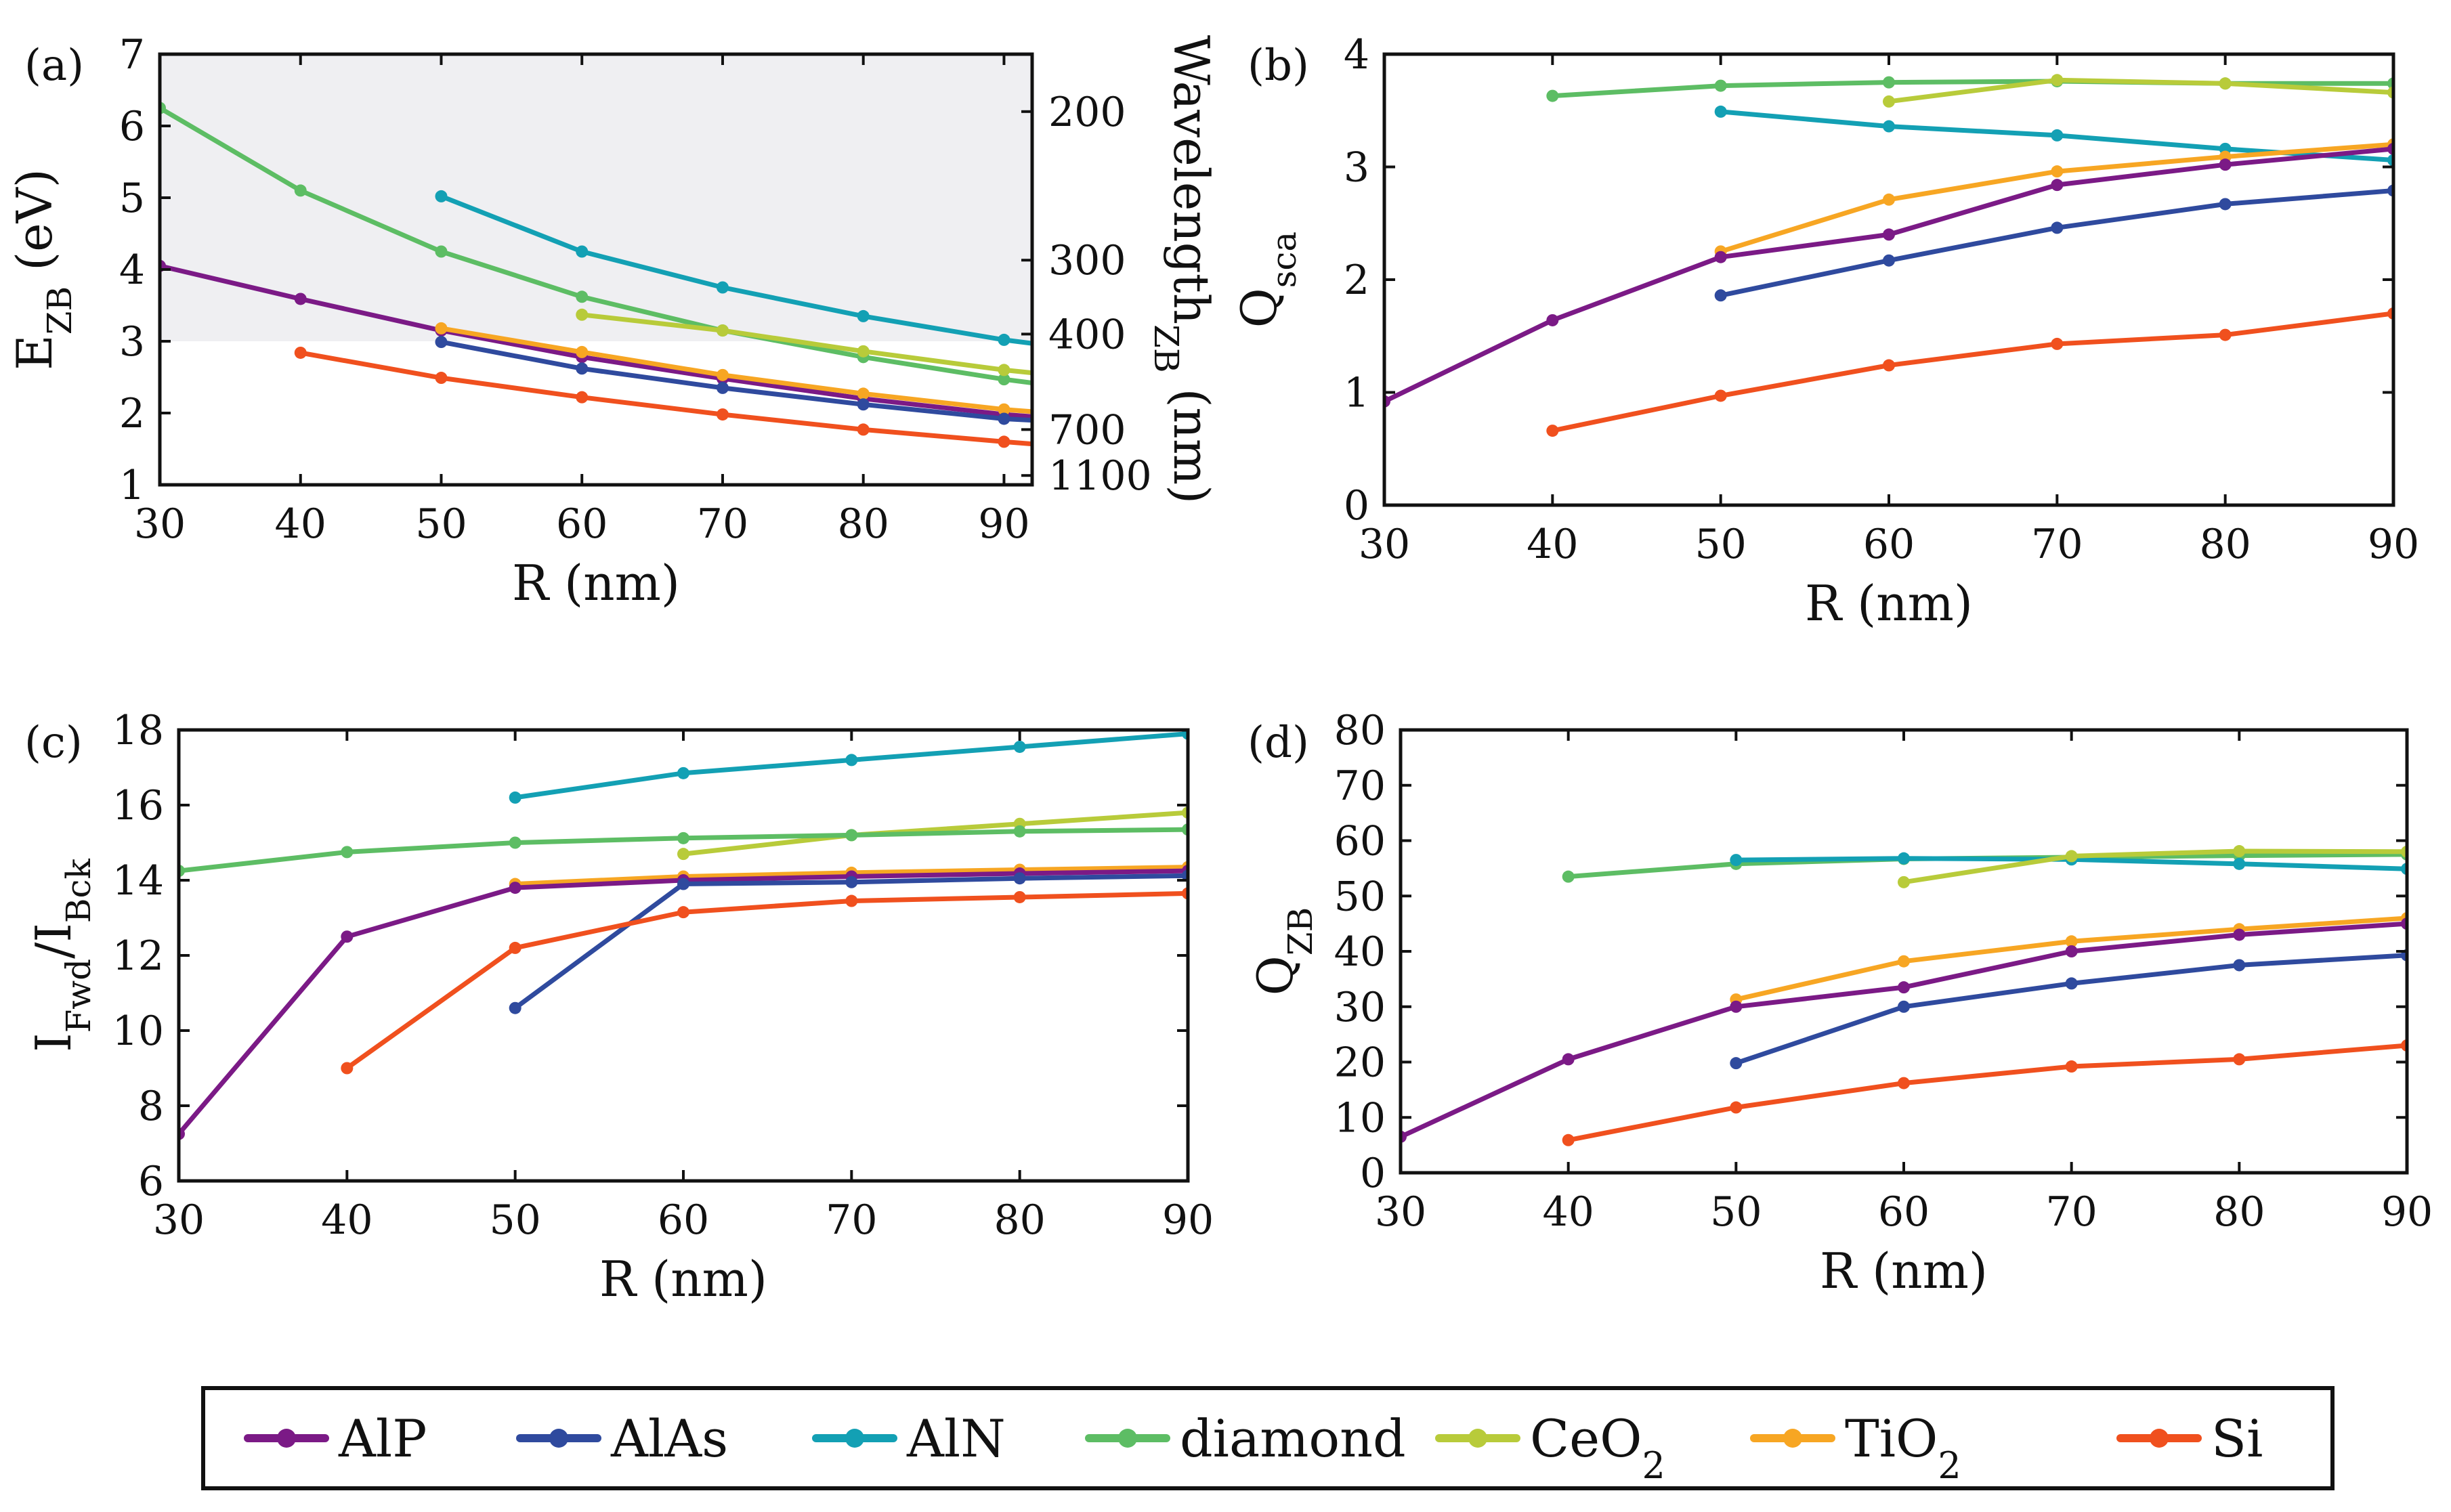  Describe the element at coordinates (1356, 393) in the screenshot. I see `panel-b-ytick-label-1: 1` at that location.